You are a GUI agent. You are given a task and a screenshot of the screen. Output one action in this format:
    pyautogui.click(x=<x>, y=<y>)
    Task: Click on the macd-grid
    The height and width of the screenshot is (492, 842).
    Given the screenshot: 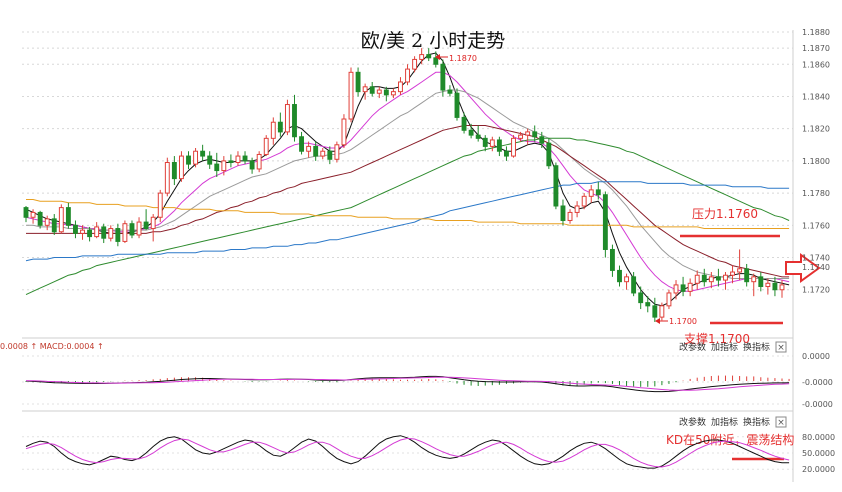 What is the action you would take?
    pyautogui.click(x=407, y=380)
    